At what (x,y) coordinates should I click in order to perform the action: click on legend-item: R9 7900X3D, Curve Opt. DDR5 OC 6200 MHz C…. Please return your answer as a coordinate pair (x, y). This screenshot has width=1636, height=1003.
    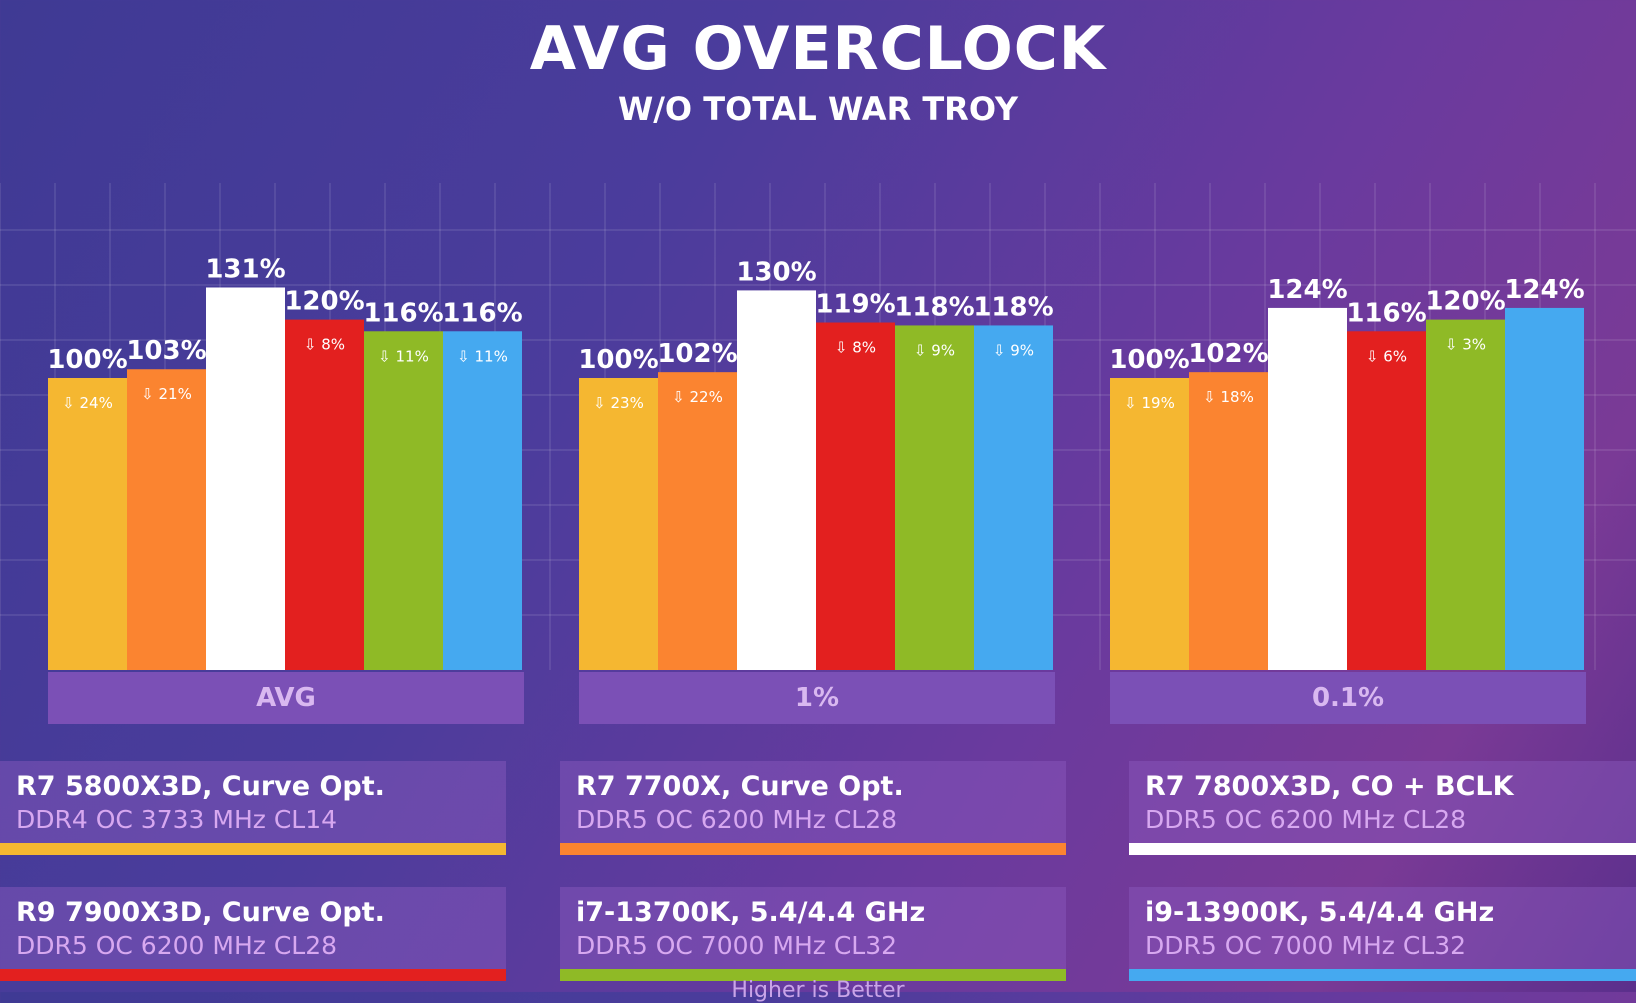
    Looking at the image, I should click on (253, 934).